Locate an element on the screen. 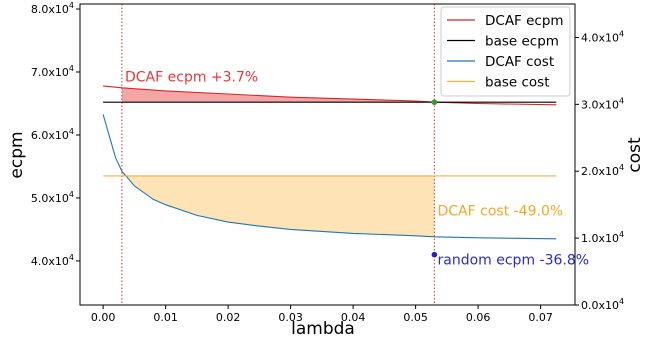  y-left-tick-label-2: 6.0x10⁴ is located at coordinates (52, 134).